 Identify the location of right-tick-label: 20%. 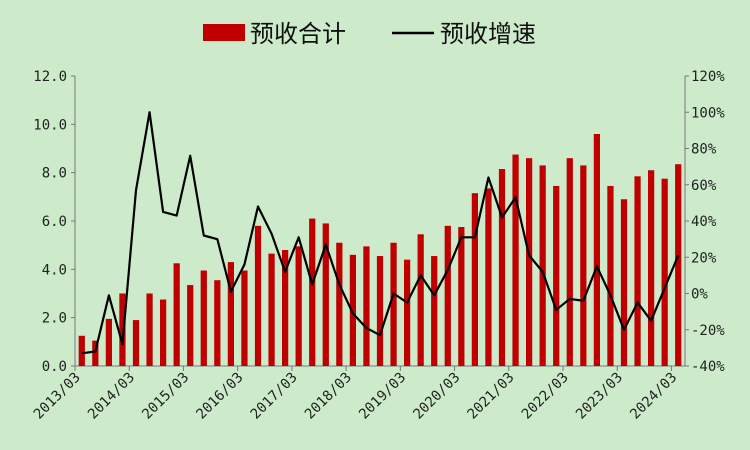
(704, 258).